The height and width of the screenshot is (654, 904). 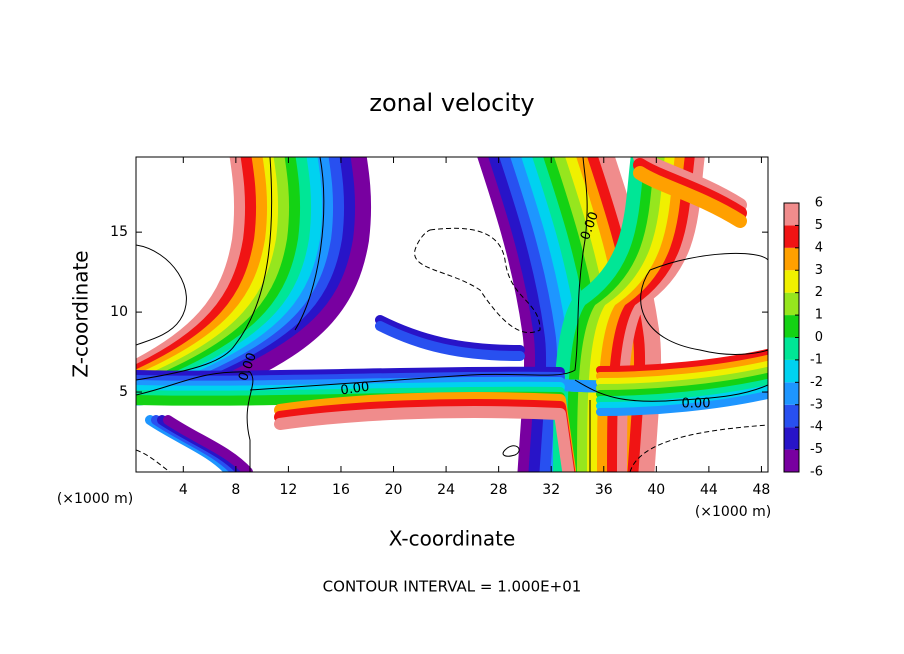 I want to click on colorbar-label: 3, so click(x=819, y=270).